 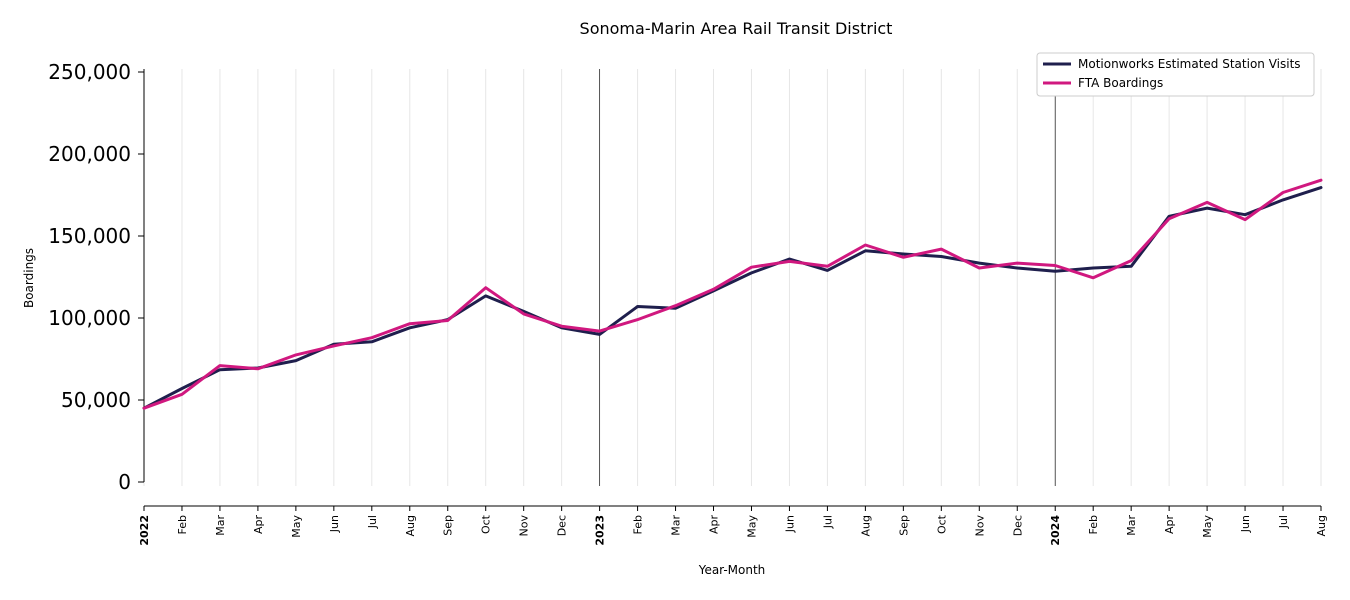 I want to click on x-tick-label: 2022, so click(x=144, y=530).